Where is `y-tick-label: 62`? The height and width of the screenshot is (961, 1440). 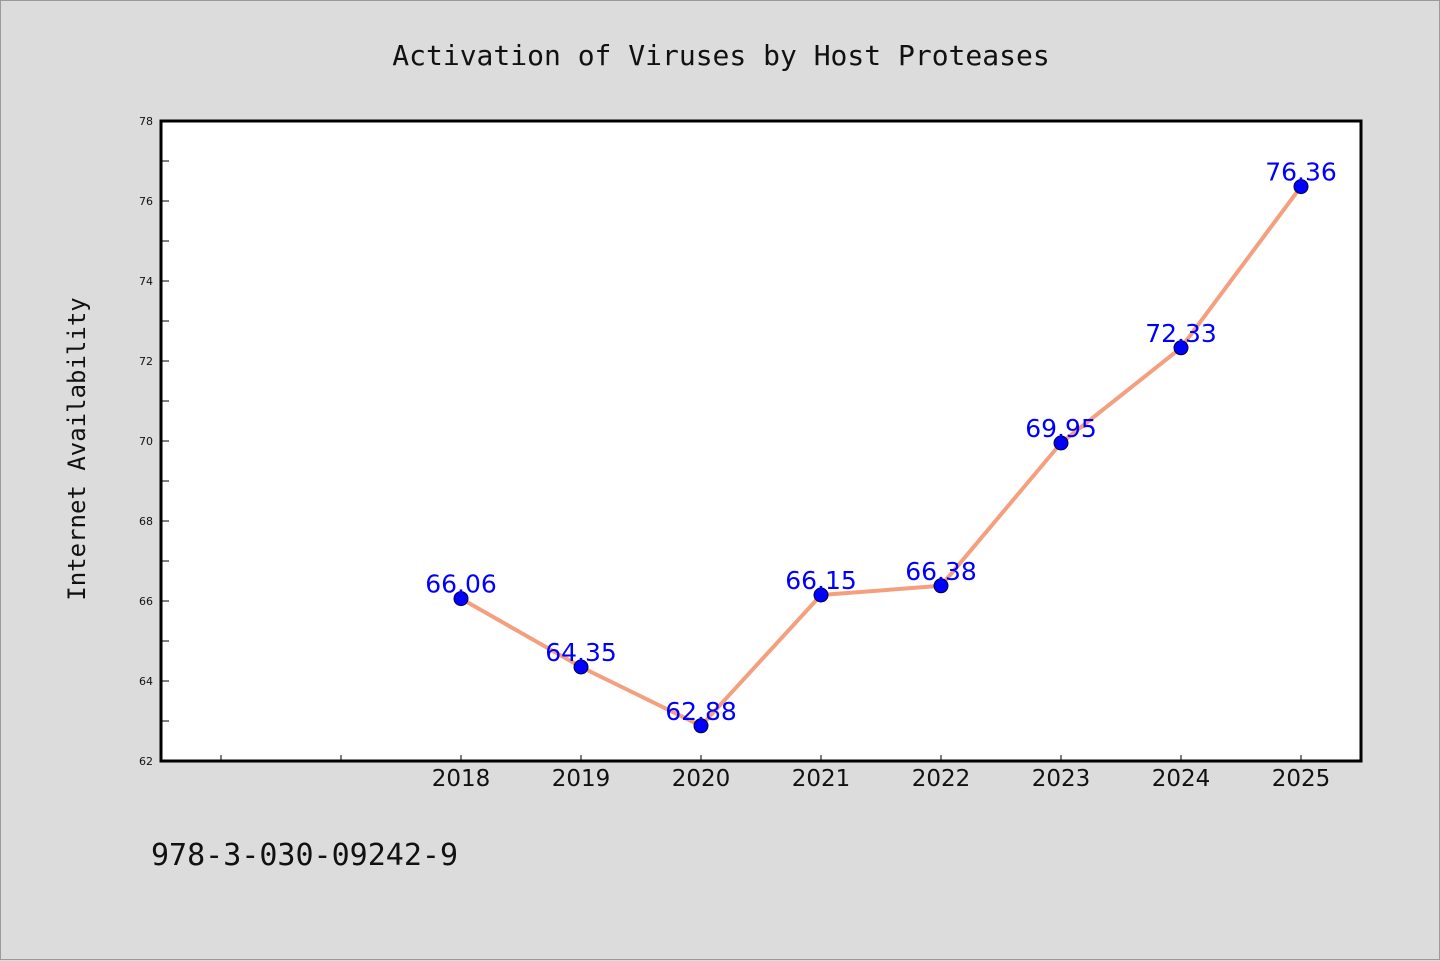
y-tick-label: 62 is located at coordinates (146, 761).